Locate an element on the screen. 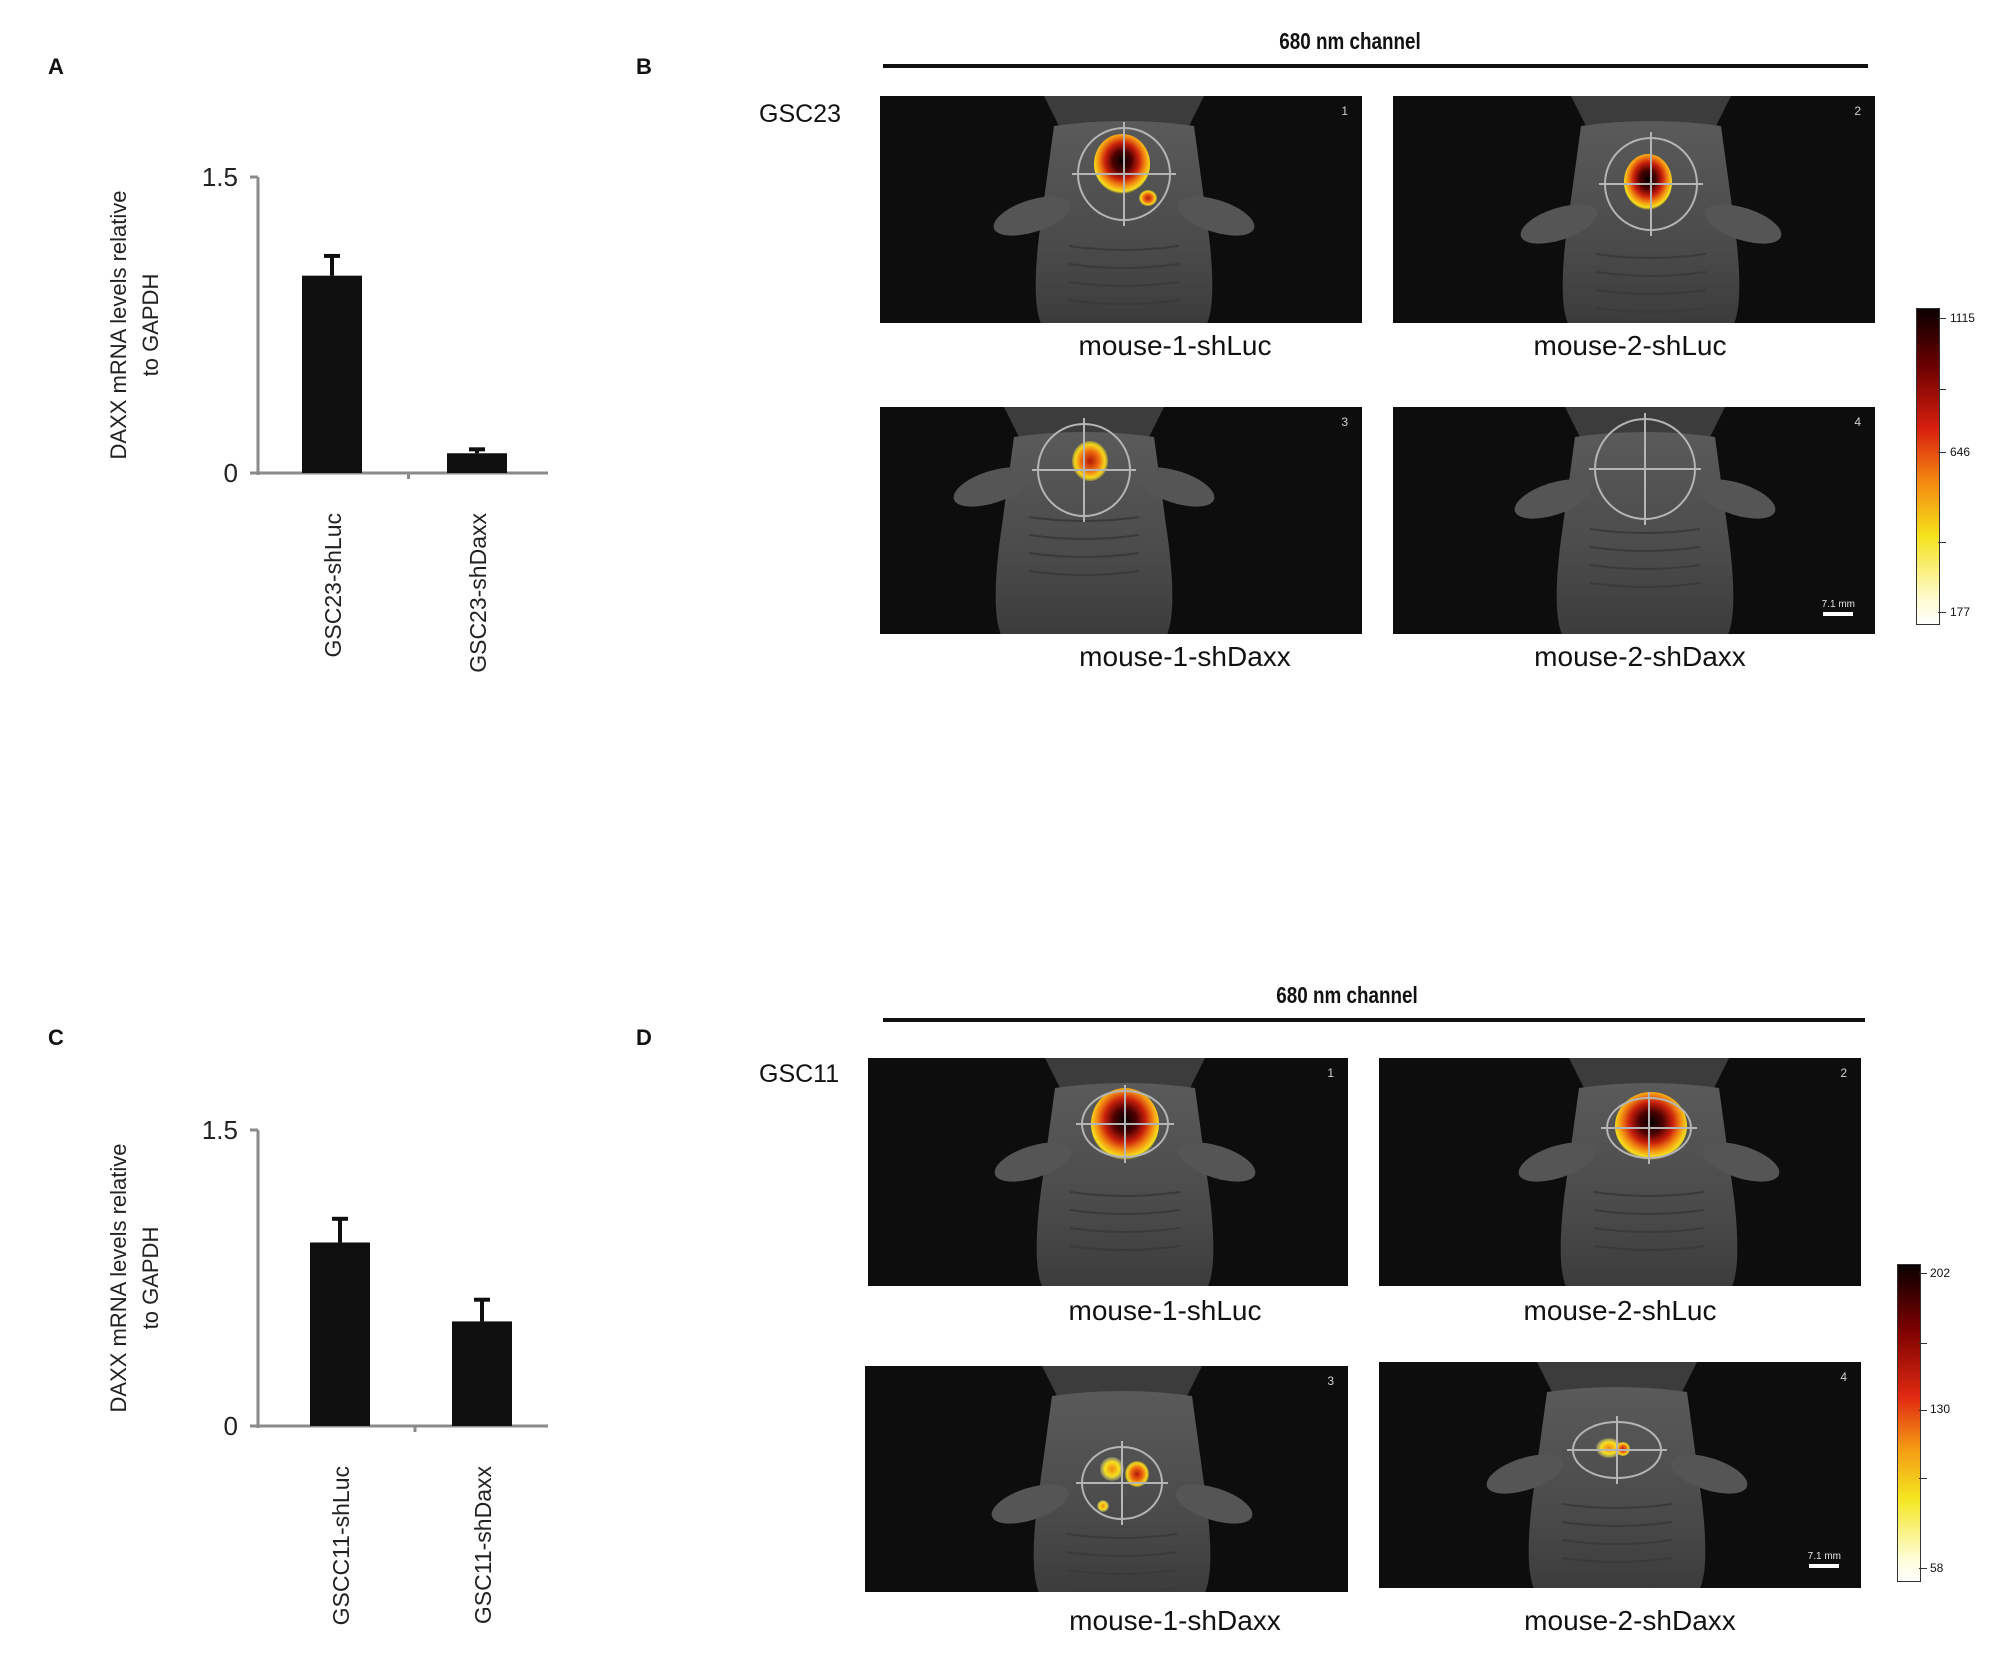 The height and width of the screenshot is (1671, 1998). imaging-panel-b1: 1 is located at coordinates (1121, 209).